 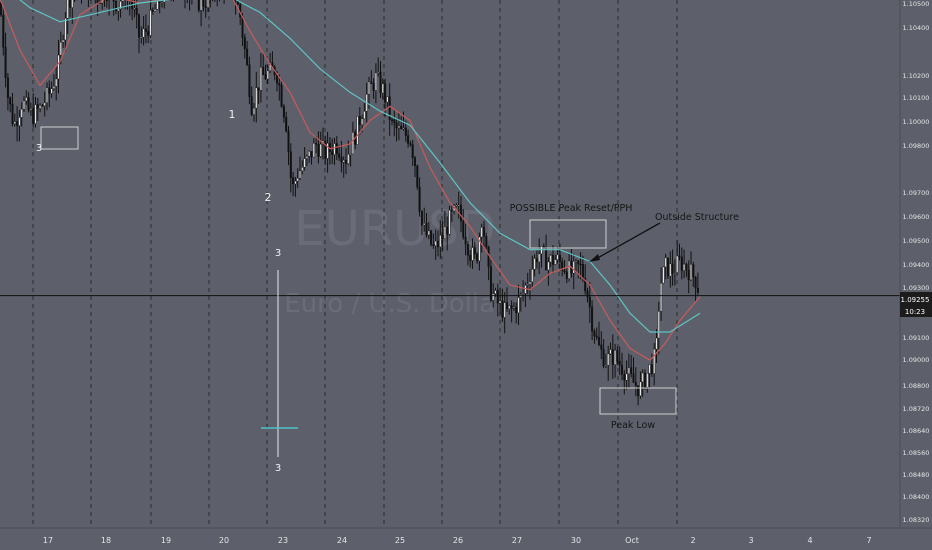 What do you see at coordinates (400, 540) in the screenshot?
I see `time-tick-label: 25` at bounding box center [400, 540].